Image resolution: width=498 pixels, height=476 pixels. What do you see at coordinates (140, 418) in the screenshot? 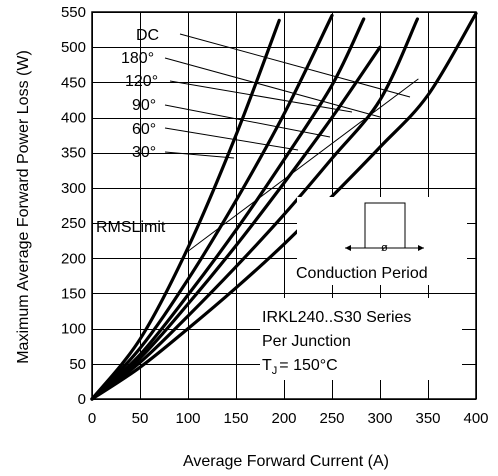
I see `x-tick-label: 50` at bounding box center [140, 418].